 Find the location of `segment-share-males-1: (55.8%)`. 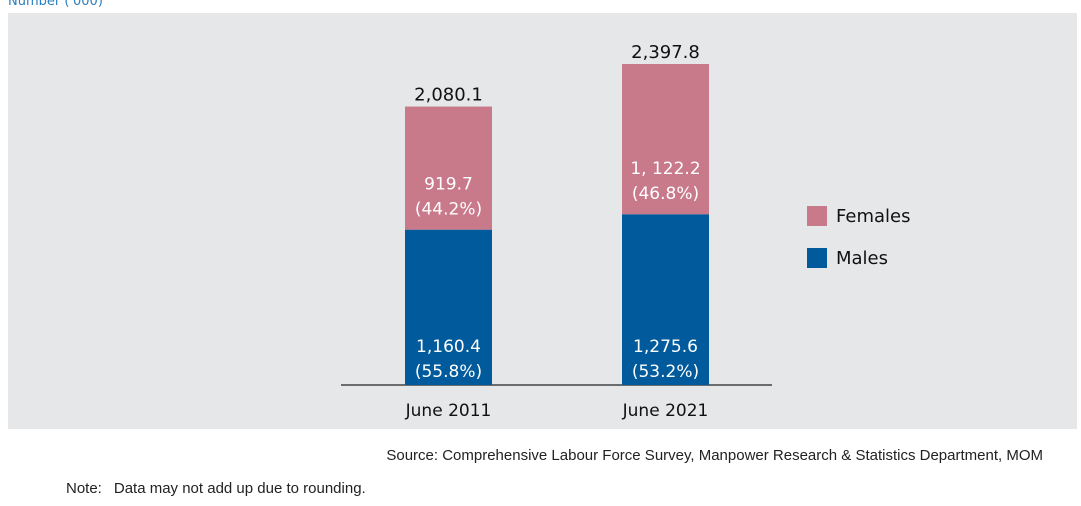

segment-share-males-1: (55.8%) is located at coordinates (448, 372).